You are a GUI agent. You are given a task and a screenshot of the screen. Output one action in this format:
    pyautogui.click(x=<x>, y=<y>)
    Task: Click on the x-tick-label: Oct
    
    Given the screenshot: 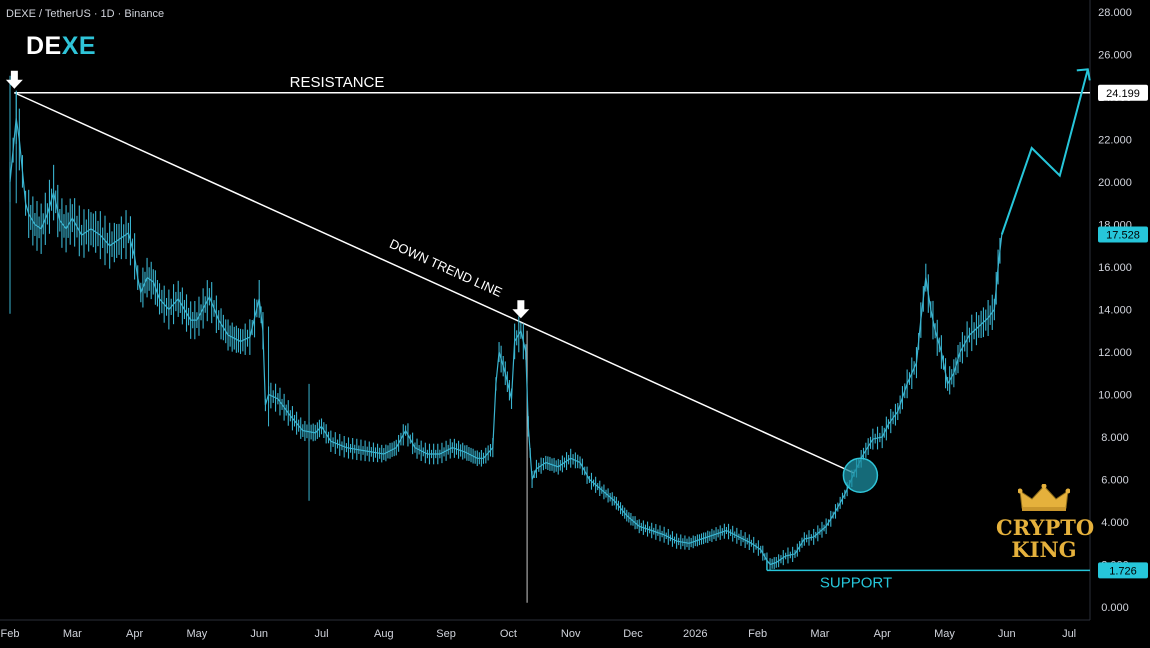 What is the action you would take?
    pyautogui.click(x=508, y=634)
    